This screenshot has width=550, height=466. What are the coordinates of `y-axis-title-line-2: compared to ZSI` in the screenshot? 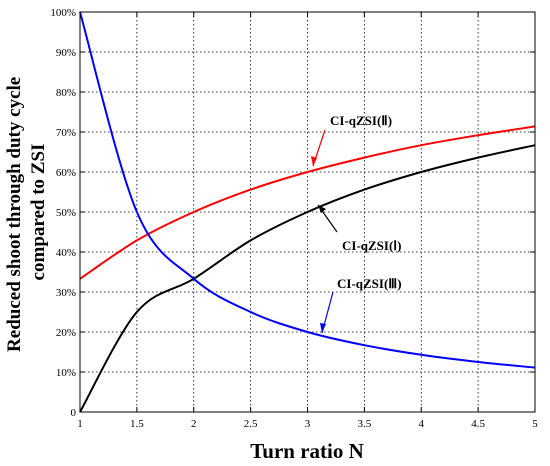 It's located at (38, 212).